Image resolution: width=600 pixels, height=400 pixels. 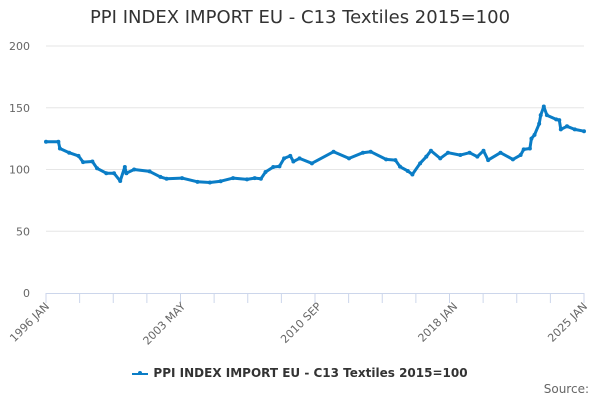 What do you see at coordinates (566, 389) in the screenshot?
I see `source-label: Source:` at bounding box center [566, 389].